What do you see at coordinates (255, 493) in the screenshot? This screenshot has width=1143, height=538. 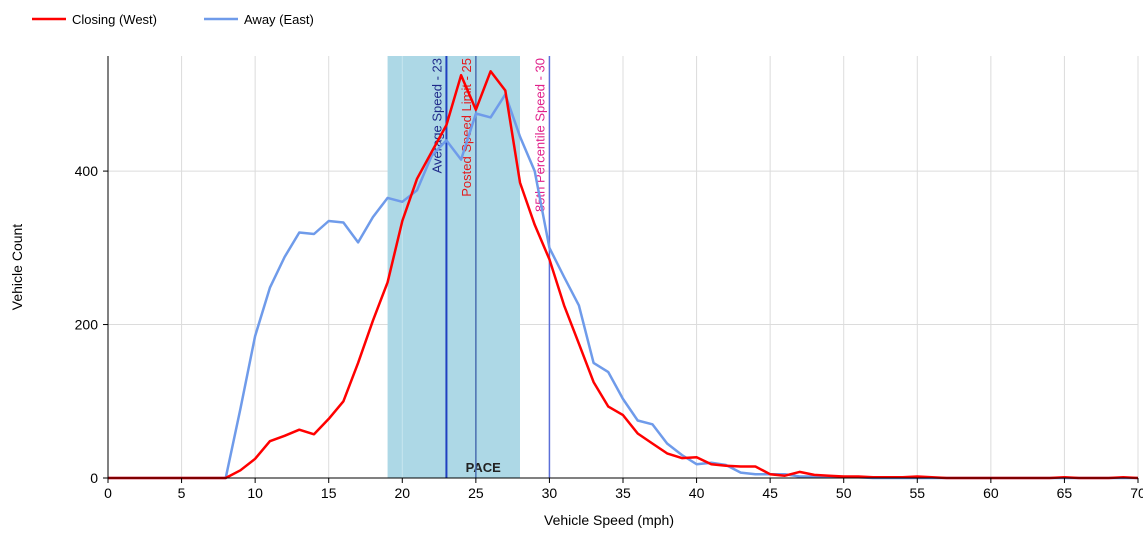 I see `x-tick-label: 10` at bounding box center [255, 493].